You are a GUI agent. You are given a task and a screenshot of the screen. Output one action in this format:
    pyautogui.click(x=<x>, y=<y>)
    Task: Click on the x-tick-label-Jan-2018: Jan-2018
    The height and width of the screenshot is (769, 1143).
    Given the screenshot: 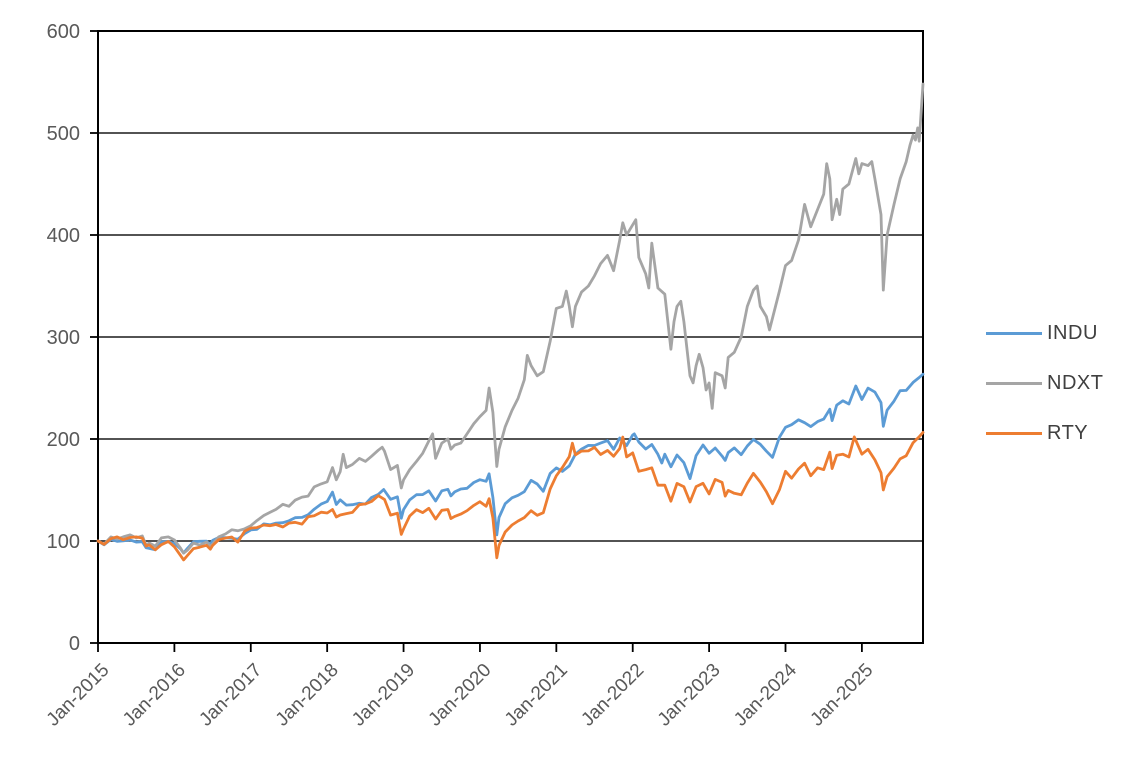 What is the action you would take?
    pyautogui.click(x=307, y=695)
    